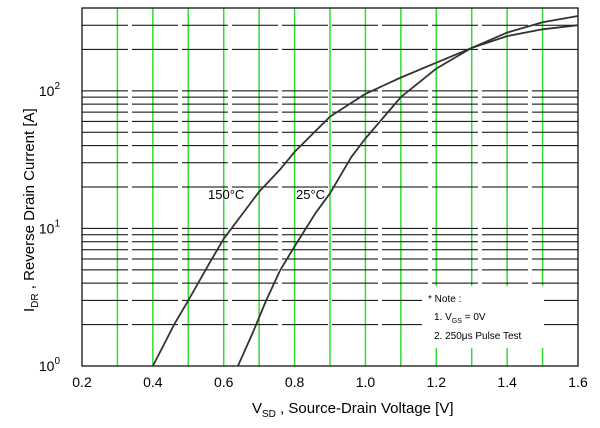 The height and width of the screenshot is (428, 600). What do you see at coordinates (578, 382) in the screenshot?
I see `x-tick-label: 1.6` at bounding box center [578, 382].